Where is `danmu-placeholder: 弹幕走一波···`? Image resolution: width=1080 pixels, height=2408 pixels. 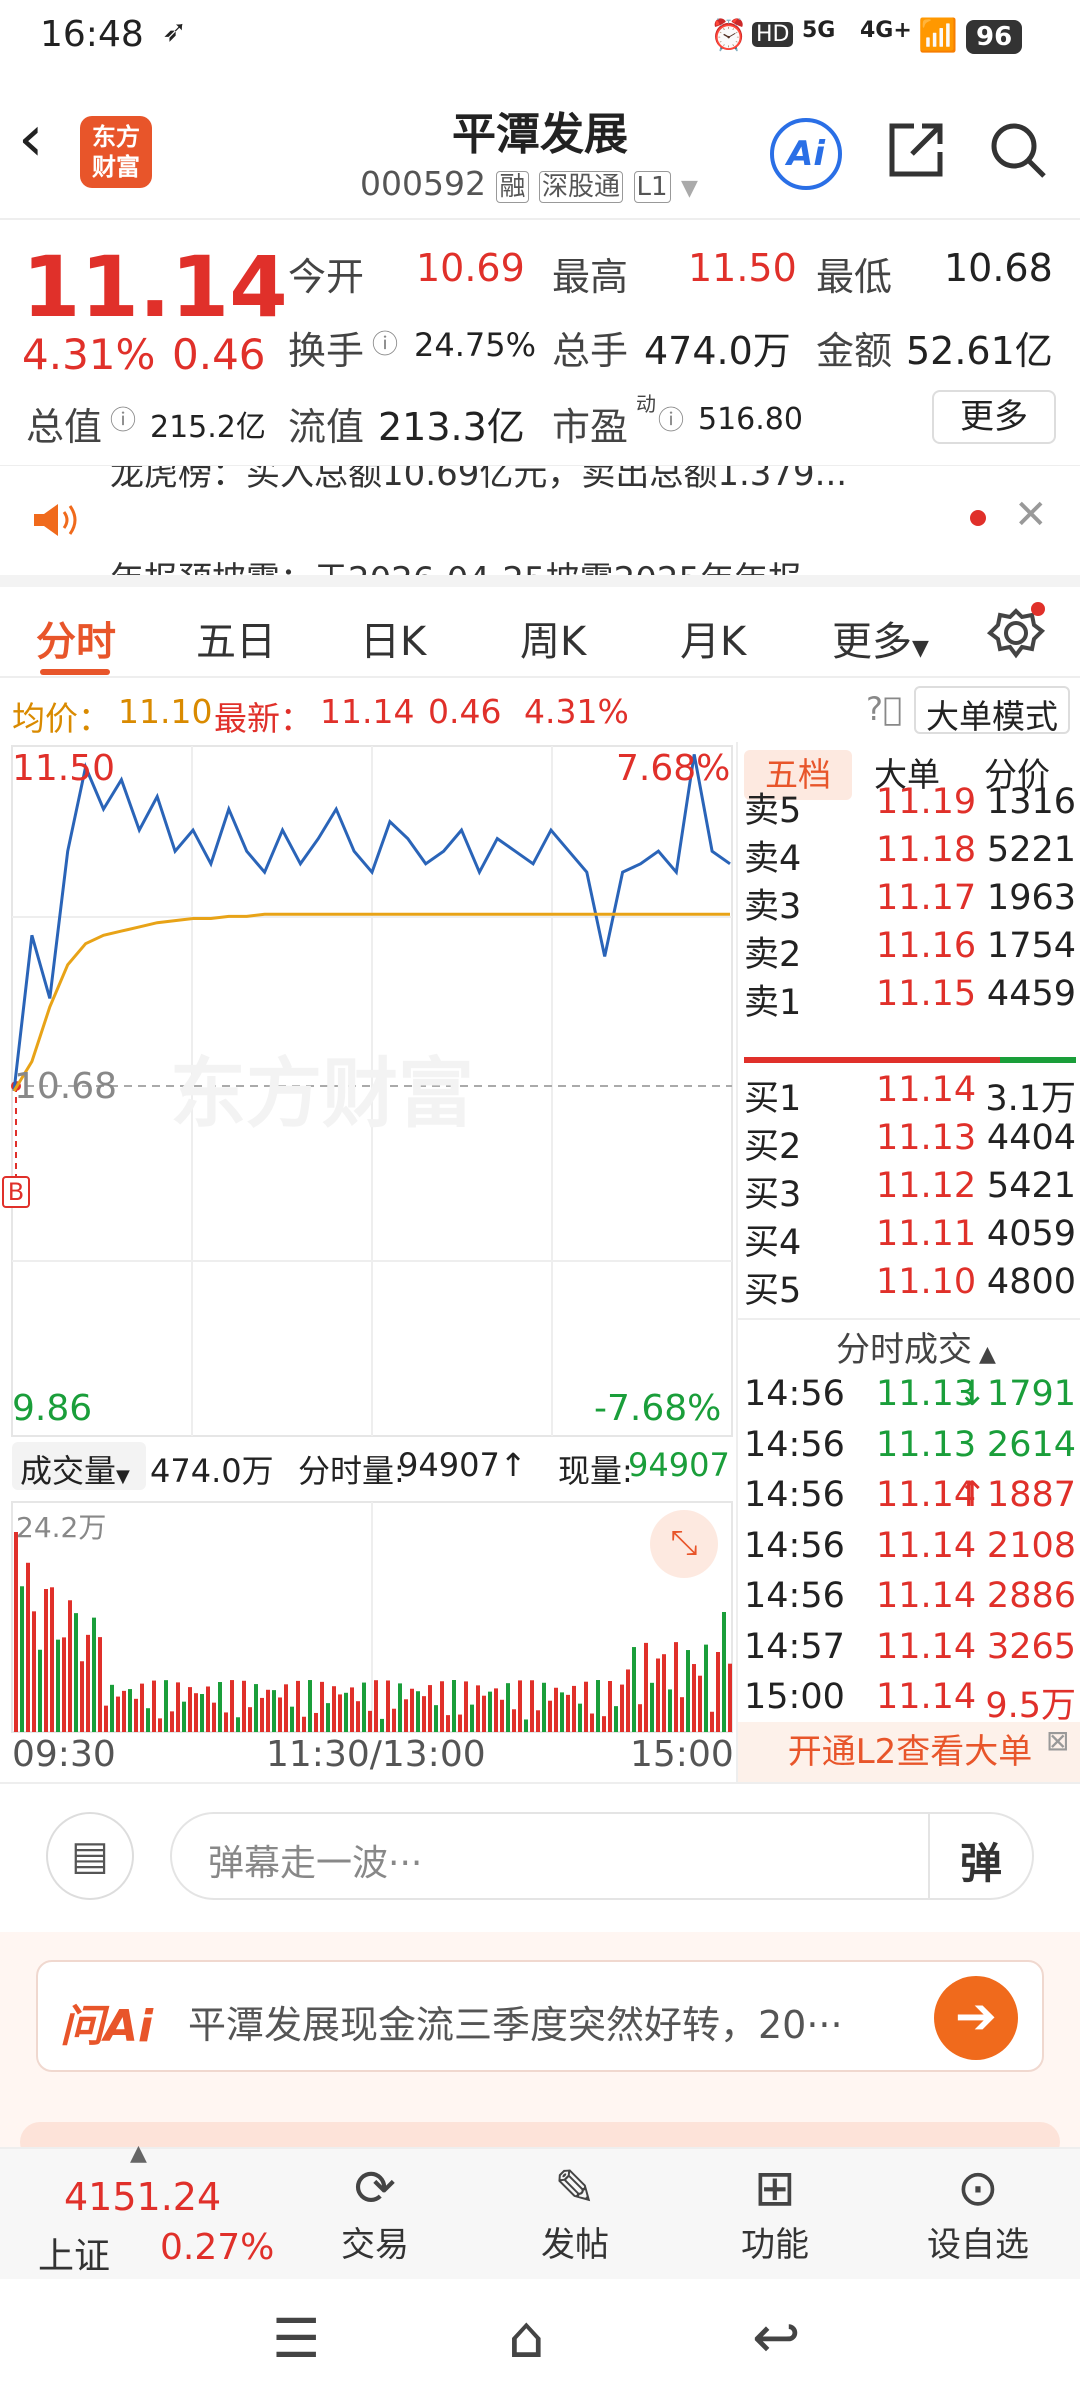
danmu-placeholder: 弹幕走一波··· is located at coordinates (315, 1863).